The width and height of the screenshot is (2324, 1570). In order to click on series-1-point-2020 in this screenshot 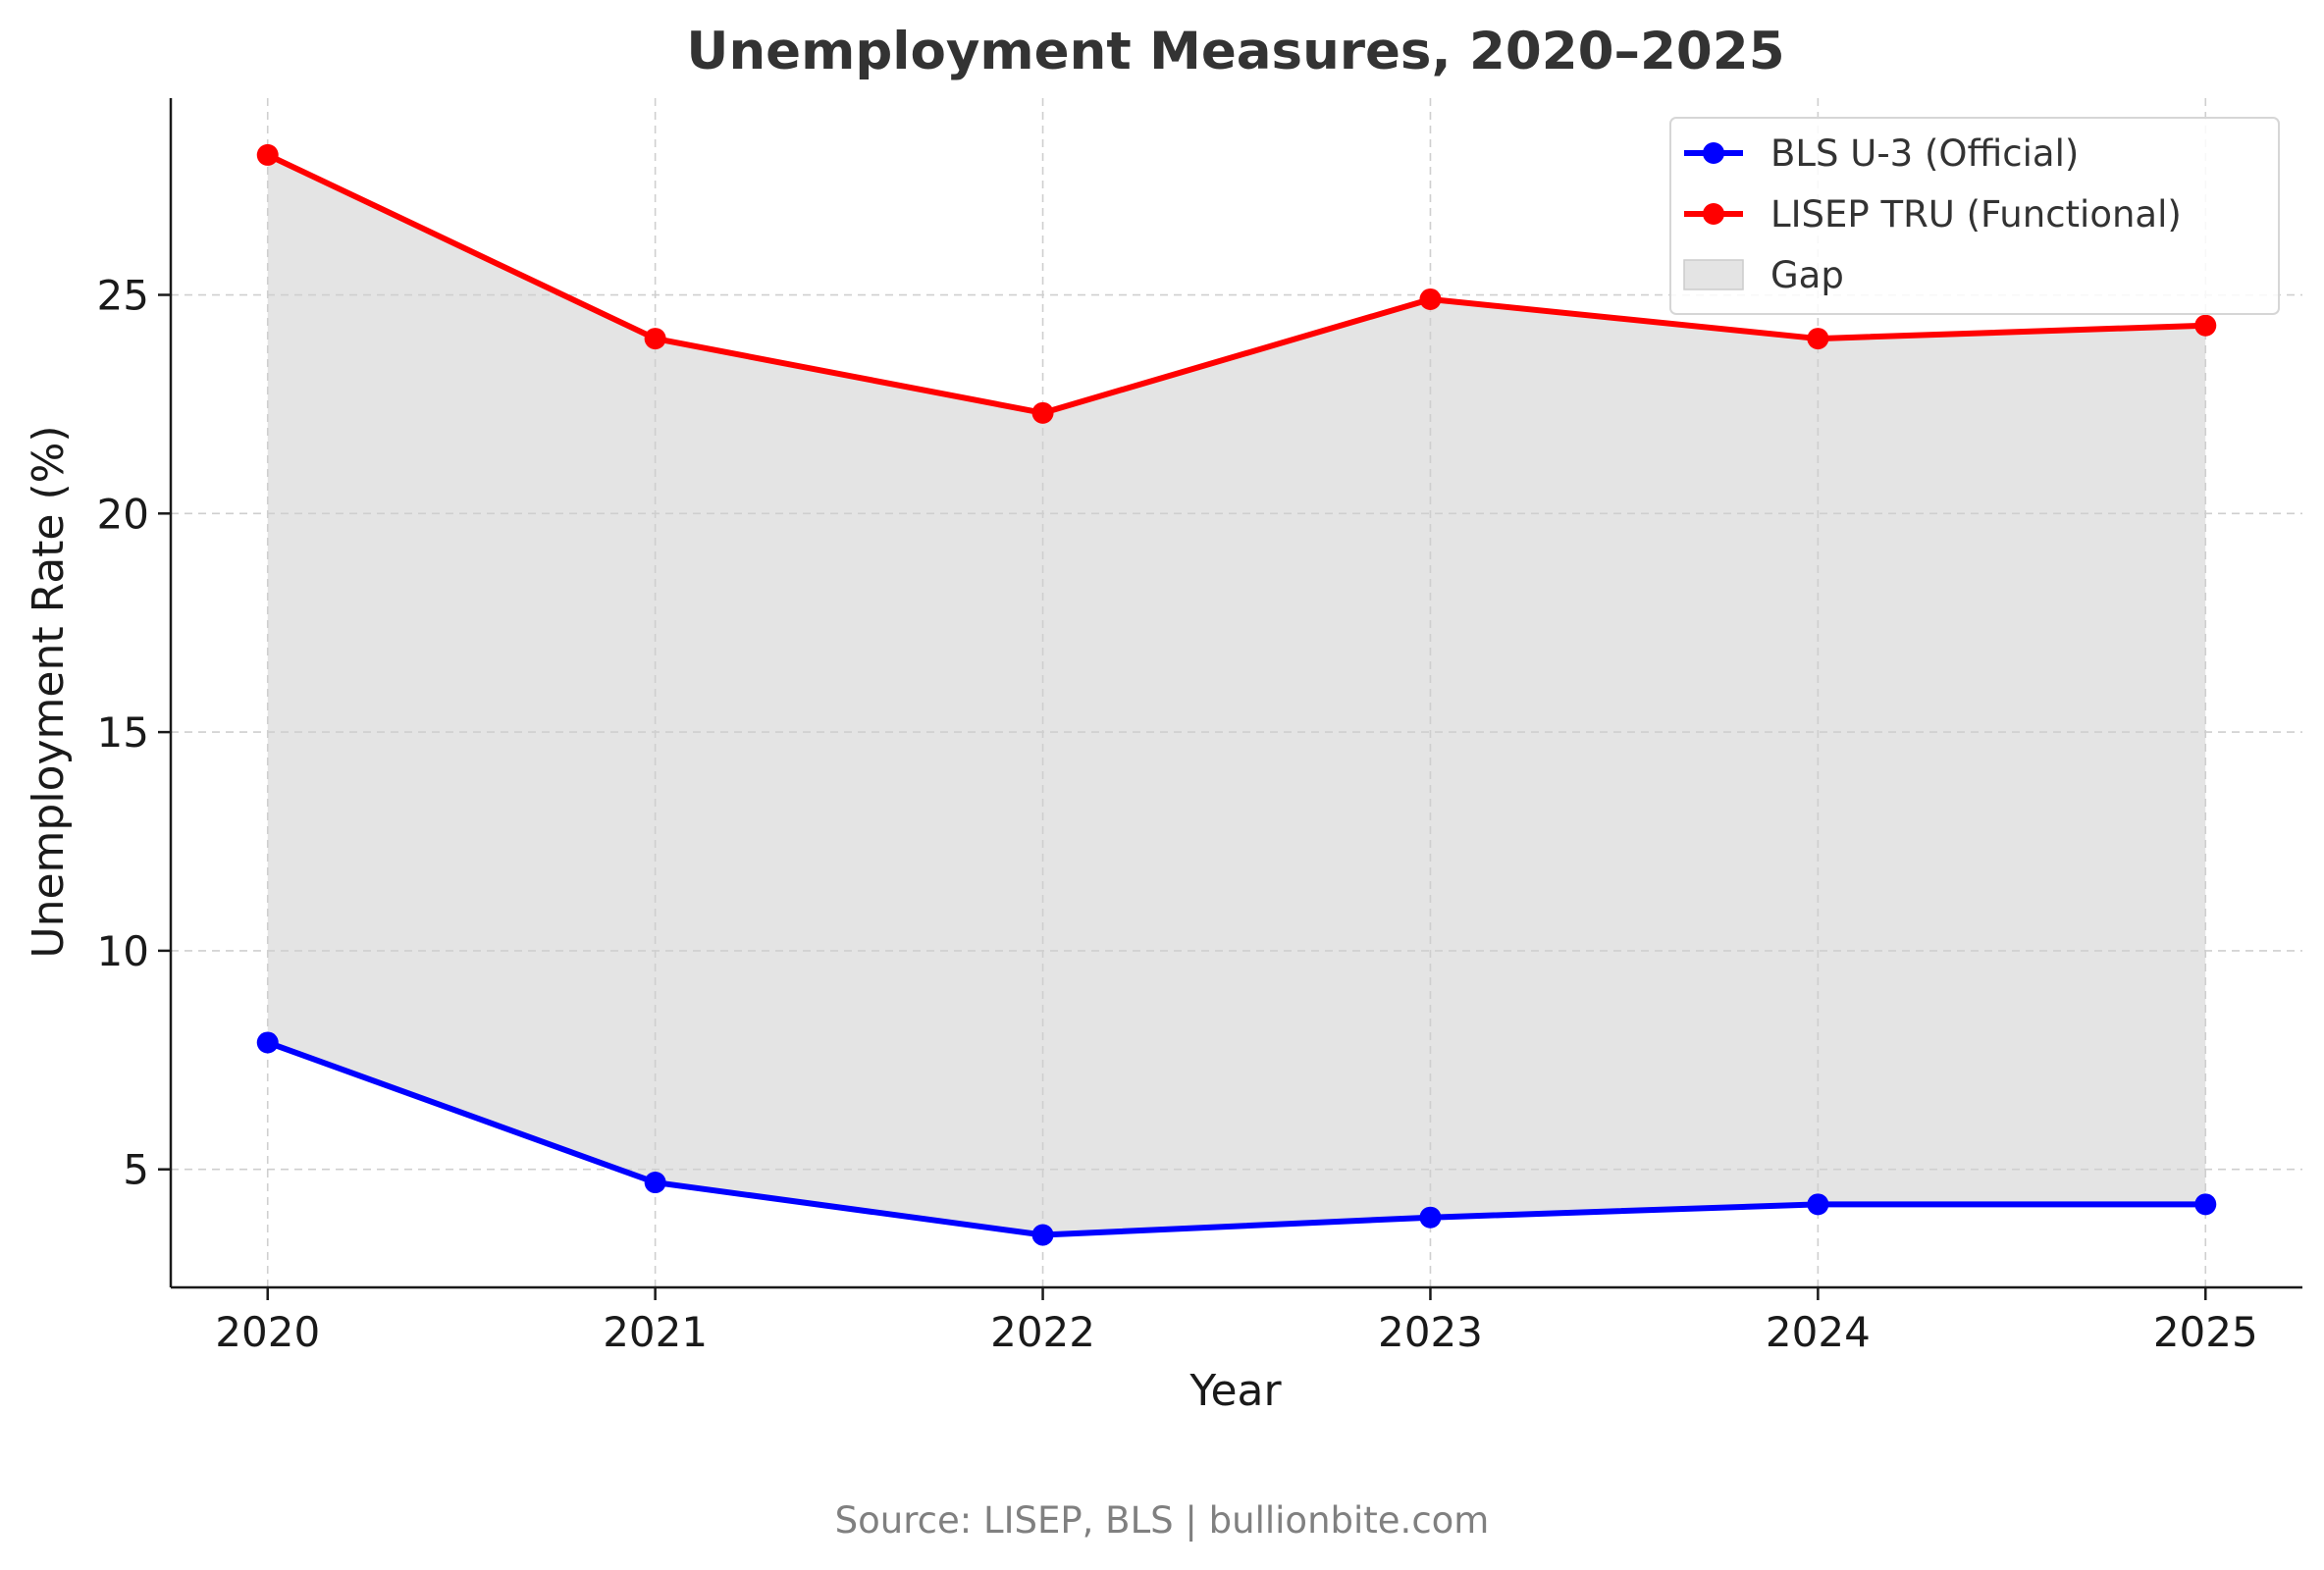, I will do `click(267, 154)`.